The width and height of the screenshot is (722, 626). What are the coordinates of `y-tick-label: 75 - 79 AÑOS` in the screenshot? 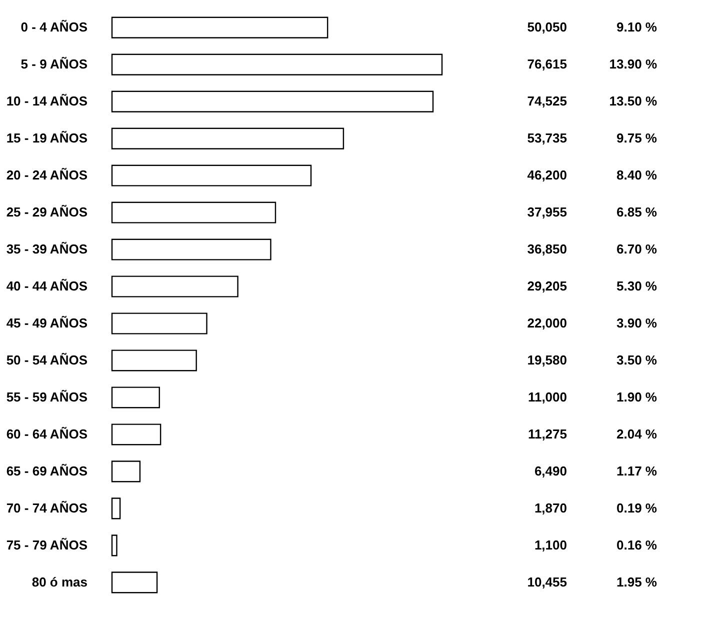 It's located at (47, 544).